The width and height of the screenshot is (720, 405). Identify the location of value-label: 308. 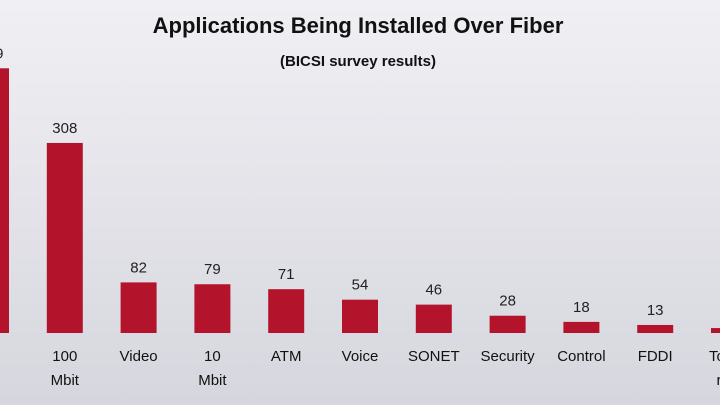
(64, 128).